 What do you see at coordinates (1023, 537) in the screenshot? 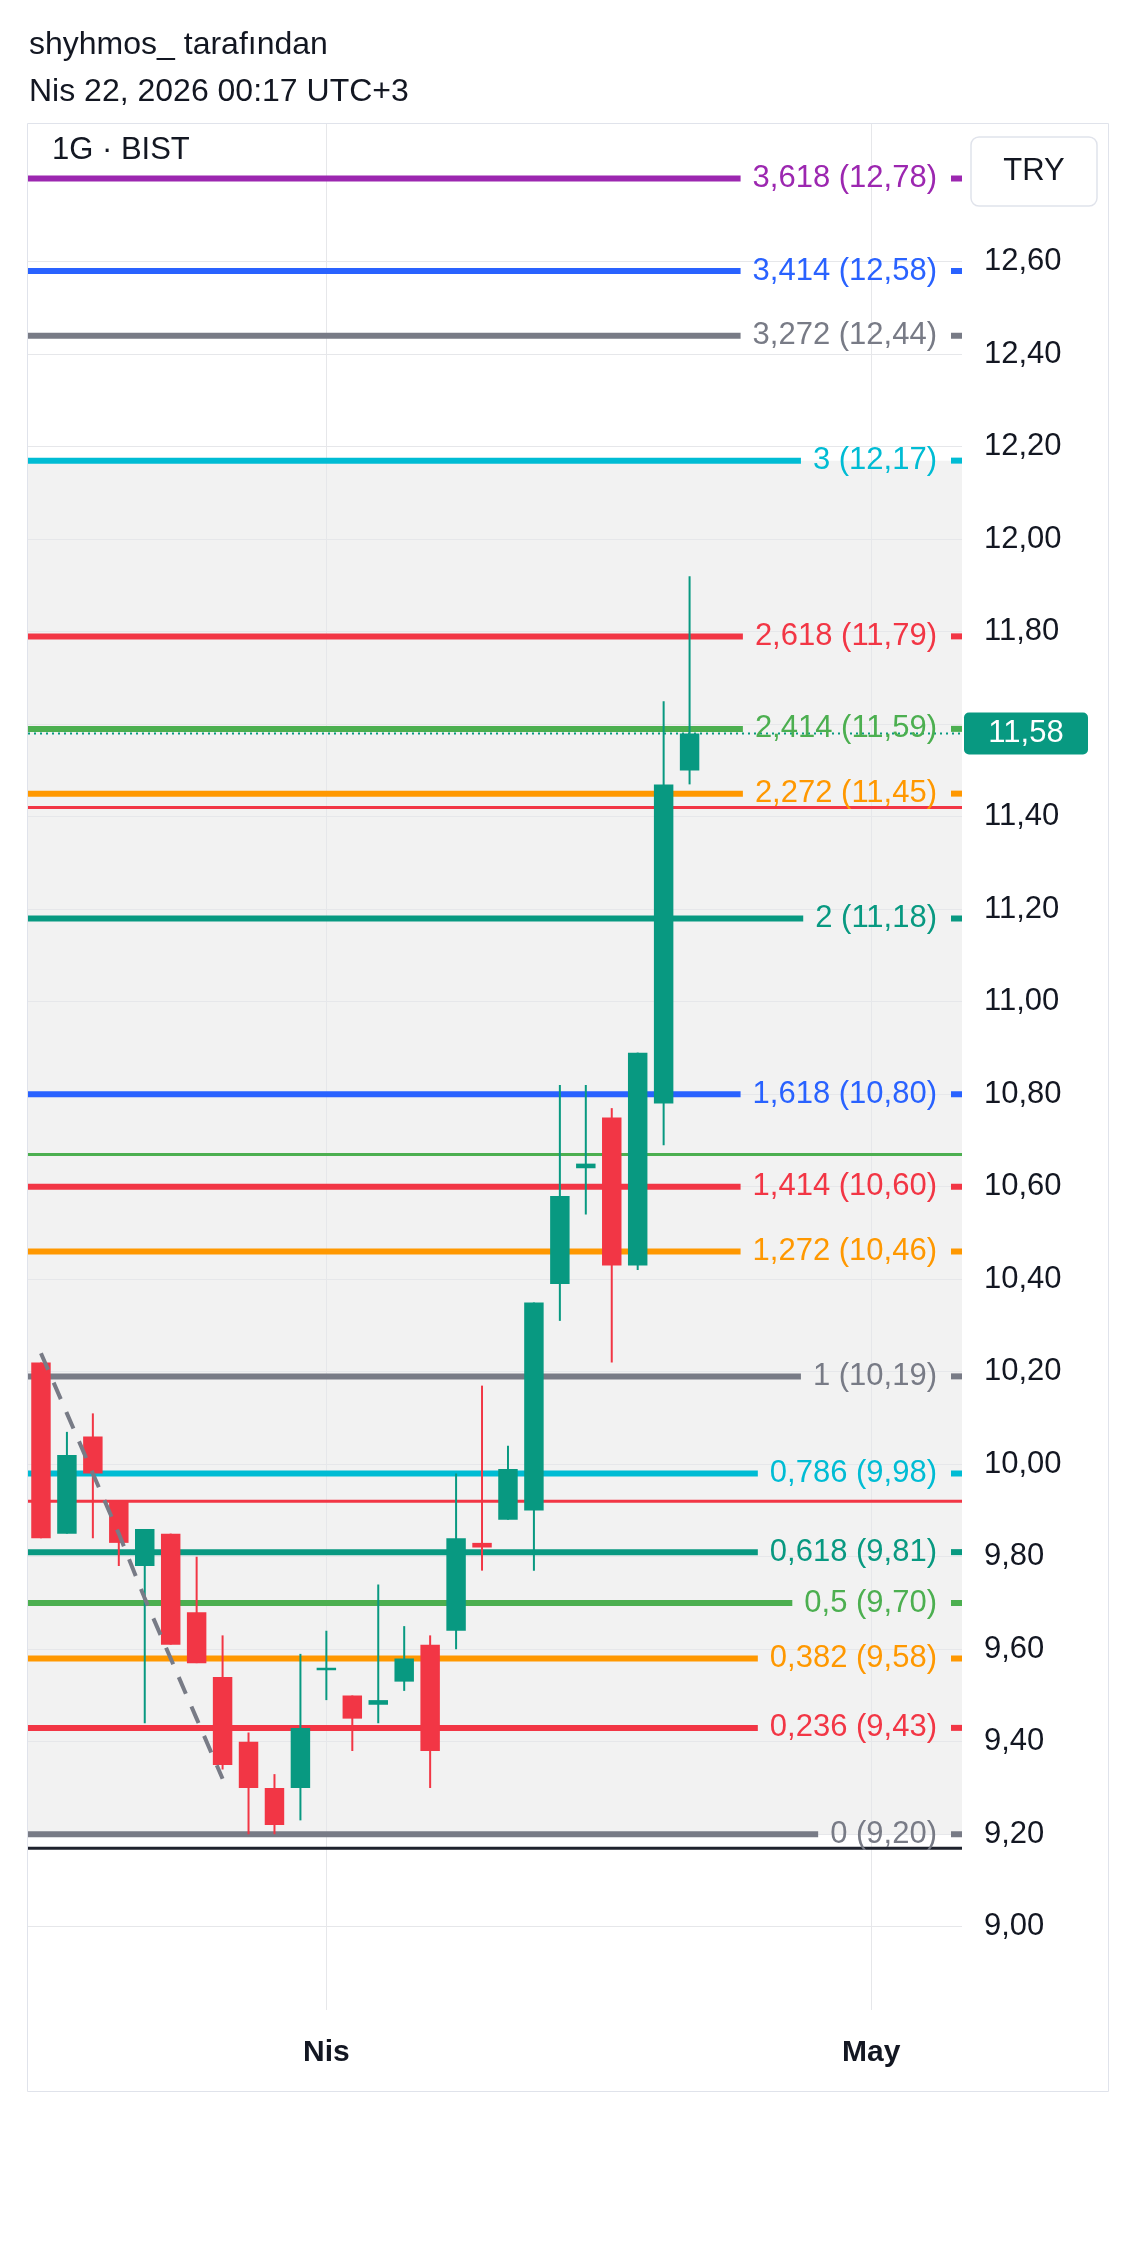
I see `y-tick-label: 12,00` at bounding box center [1023, 537].